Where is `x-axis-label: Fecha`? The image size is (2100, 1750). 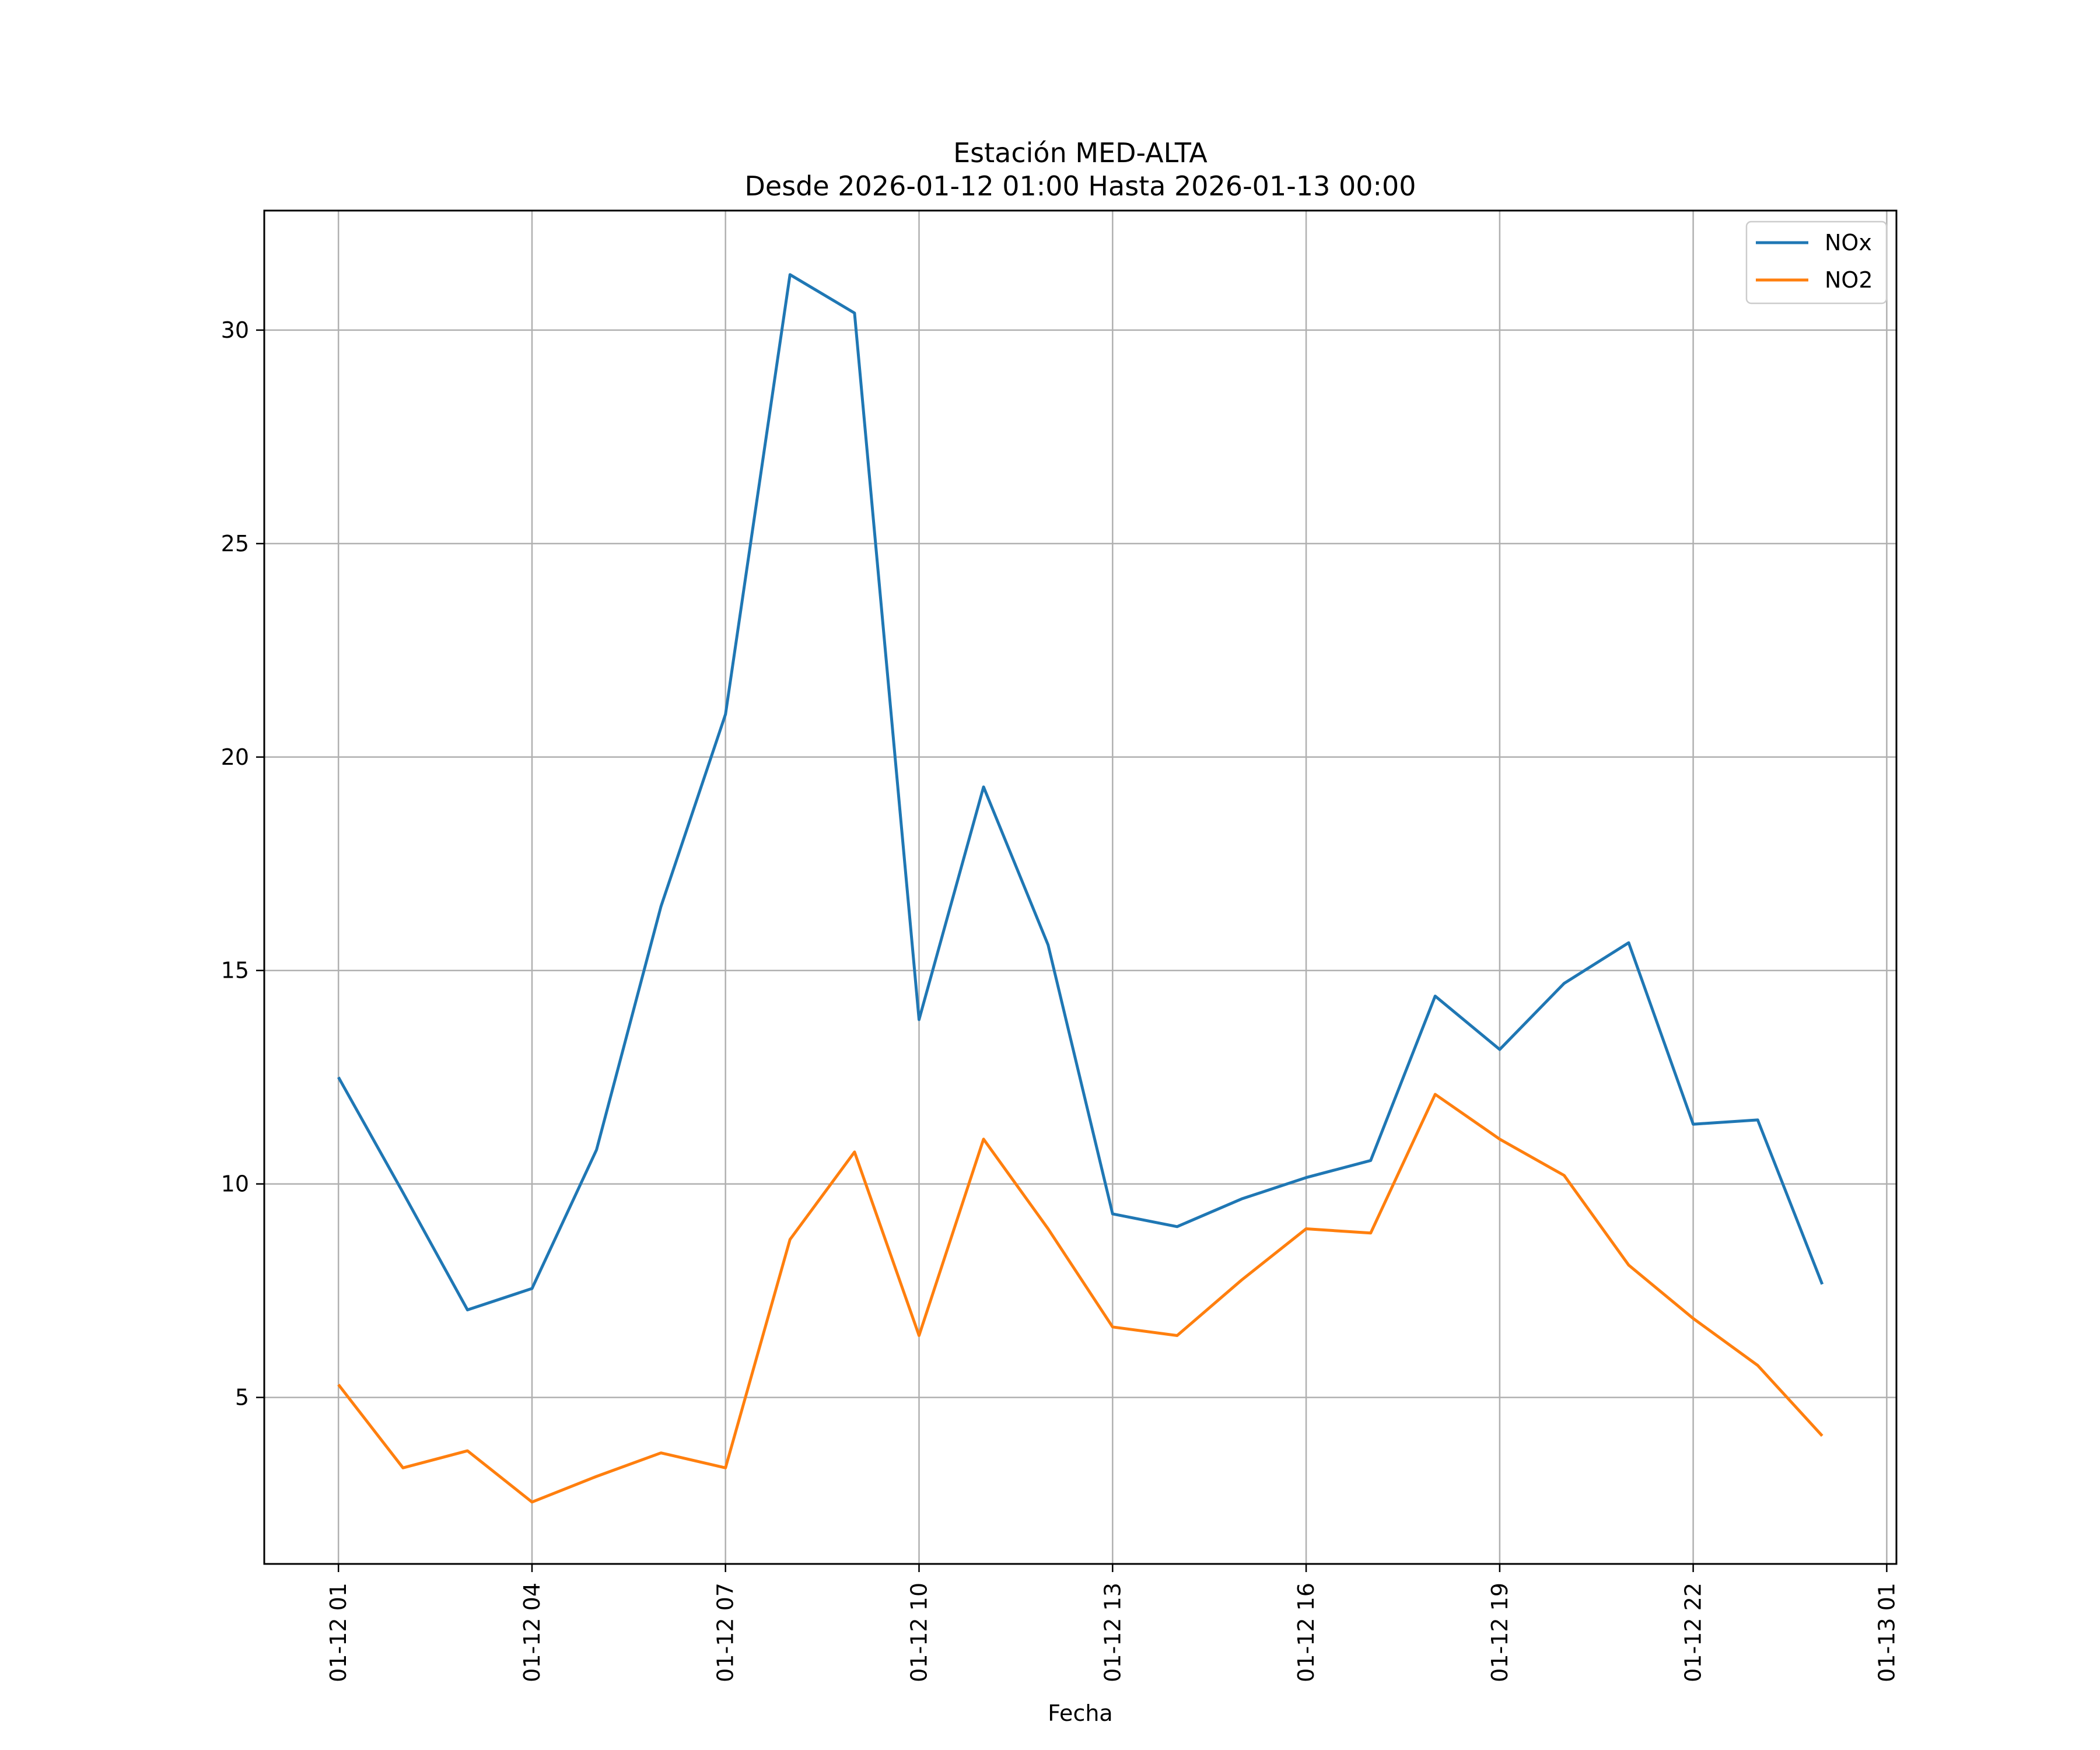 x-axis-label: Fecha is located at coordinates (1080, 1713).